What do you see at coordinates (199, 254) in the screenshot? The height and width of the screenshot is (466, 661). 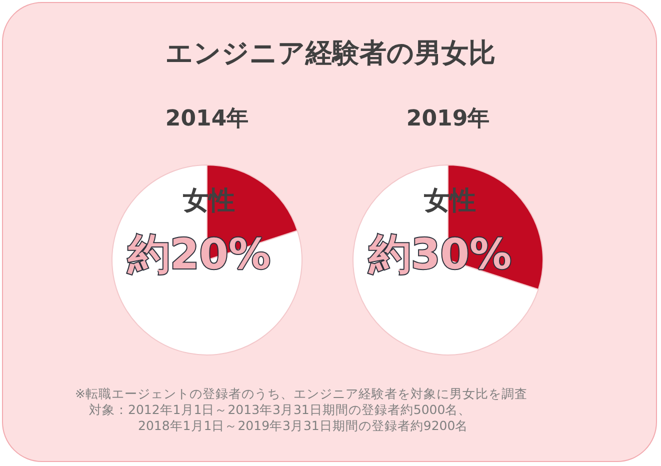 I see `data-label: 約20%` at bounding box center [199, 254].